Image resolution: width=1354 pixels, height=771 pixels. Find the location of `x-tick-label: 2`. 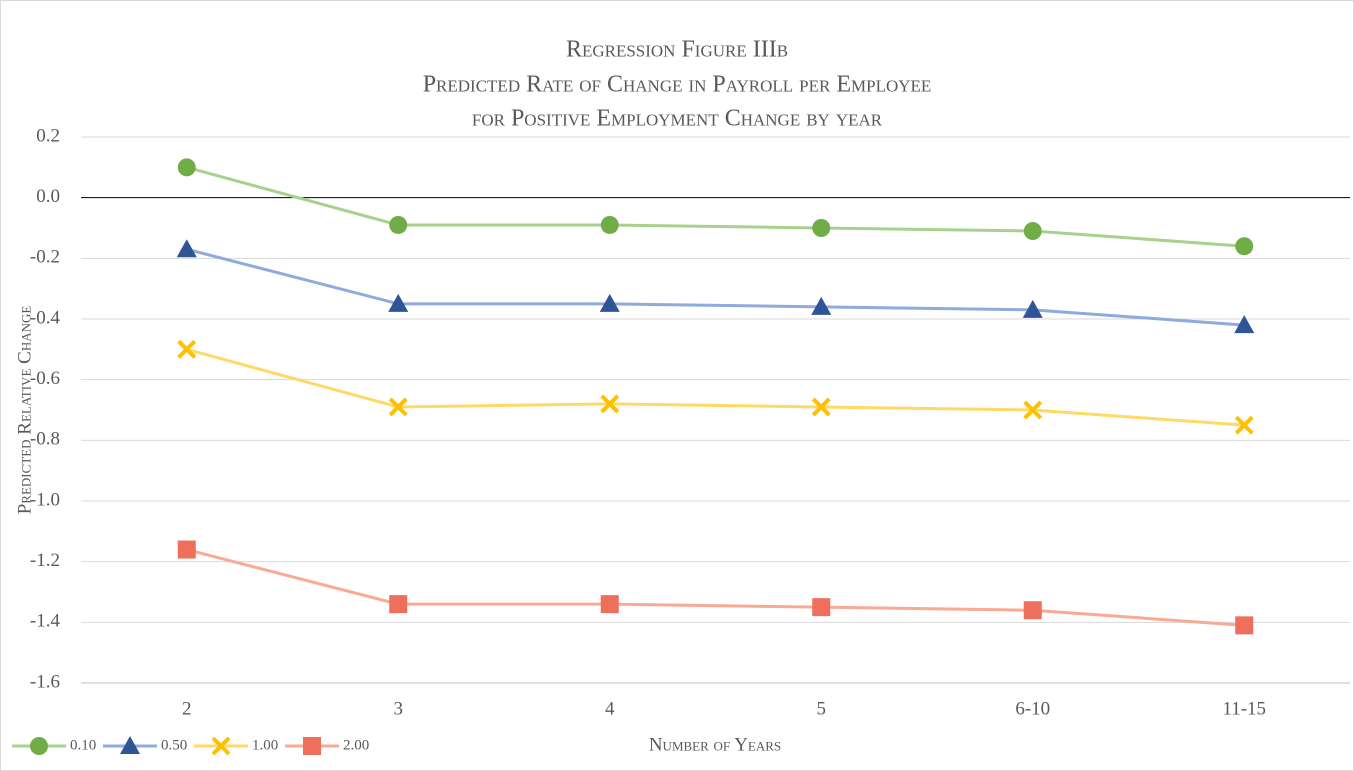

x-tick-label: 2 is located at coordinates (187, 708).